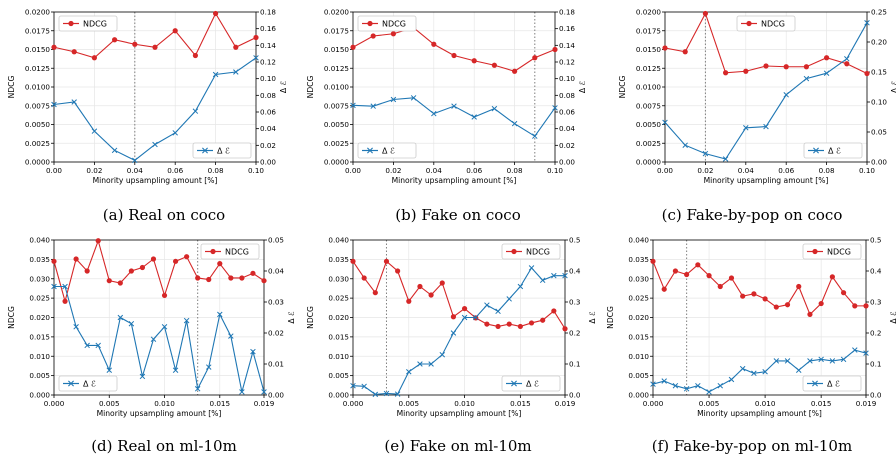 Image resolution: width=896 pixels, height=464 pixels. I want to click on y-left-tick-label-2: 0.0050, so click(649, 124).